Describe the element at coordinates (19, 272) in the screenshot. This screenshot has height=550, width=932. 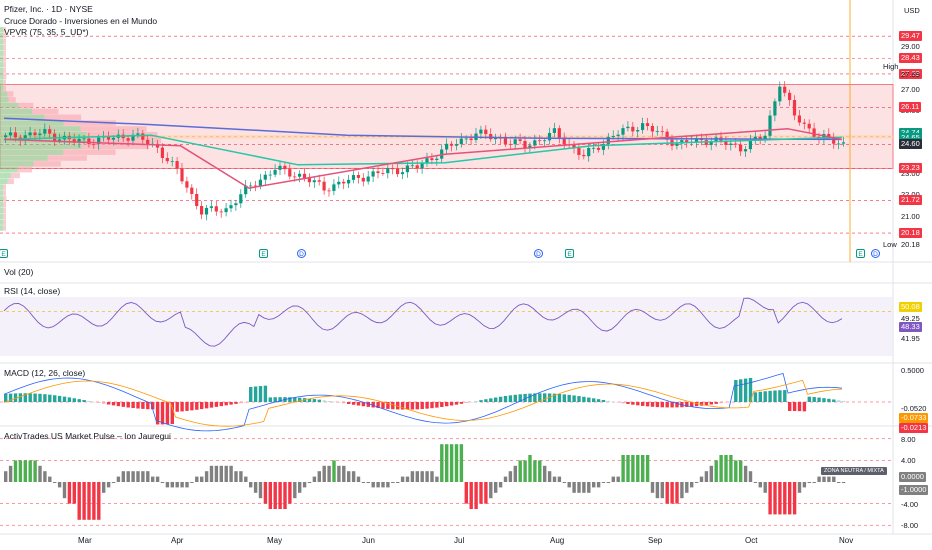
I see `volume-pane-title: Vol (20)` at that location.